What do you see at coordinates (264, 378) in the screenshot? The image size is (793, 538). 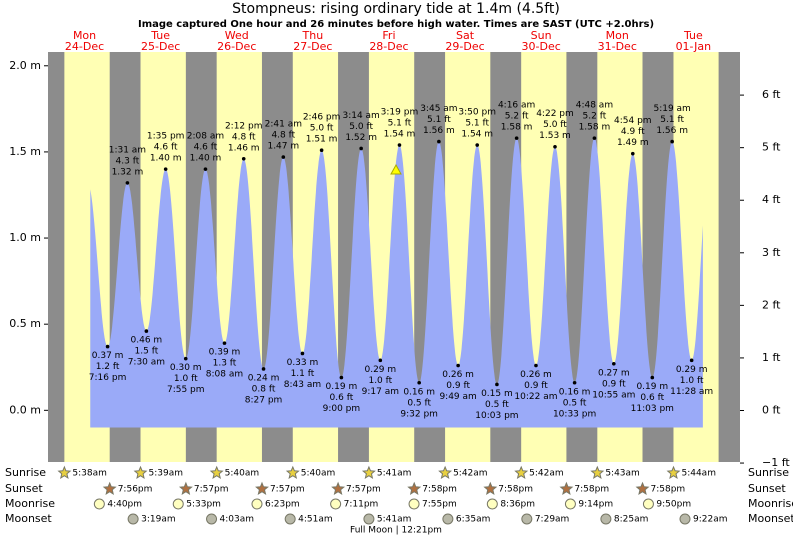 I see `tide-label: 0.24 m` at bounding box center [264, 378].